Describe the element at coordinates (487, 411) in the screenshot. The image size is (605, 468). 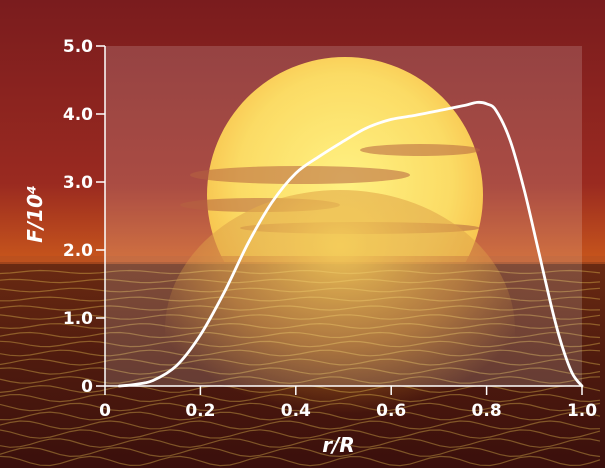
I see `x-tick-label: 0.8` at that location.